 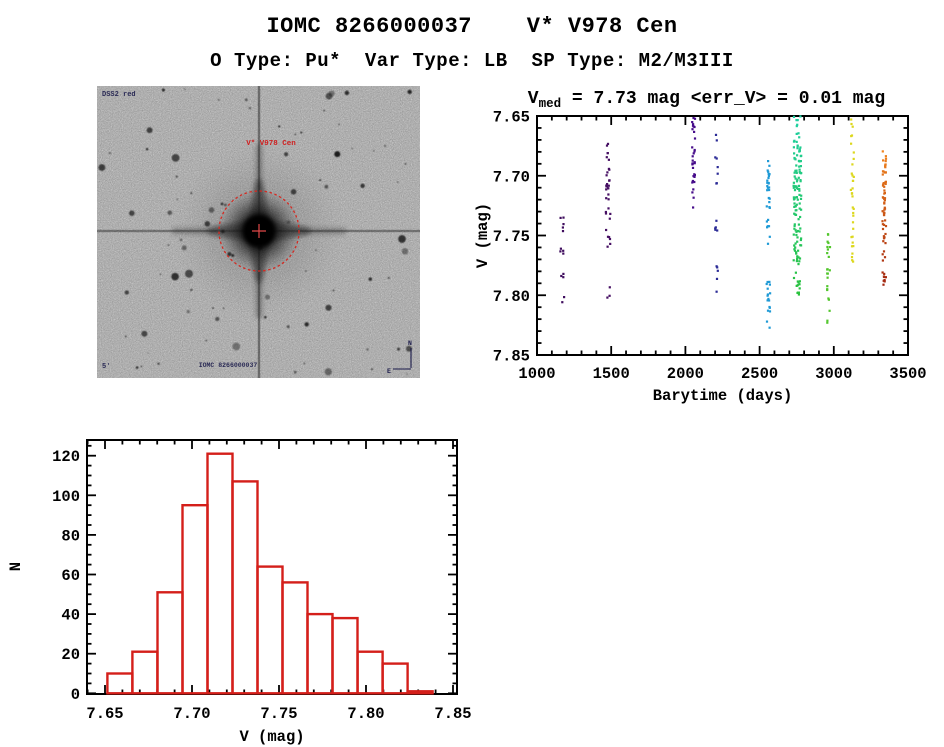 I want to click on hist-bars, so click(x=270, y=573).